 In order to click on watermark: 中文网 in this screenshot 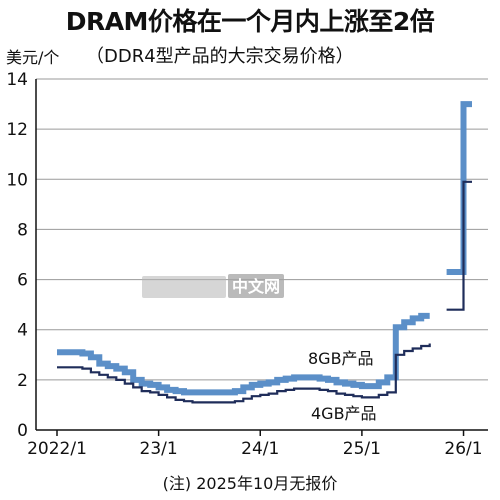, I will do `click(213, 286)`.